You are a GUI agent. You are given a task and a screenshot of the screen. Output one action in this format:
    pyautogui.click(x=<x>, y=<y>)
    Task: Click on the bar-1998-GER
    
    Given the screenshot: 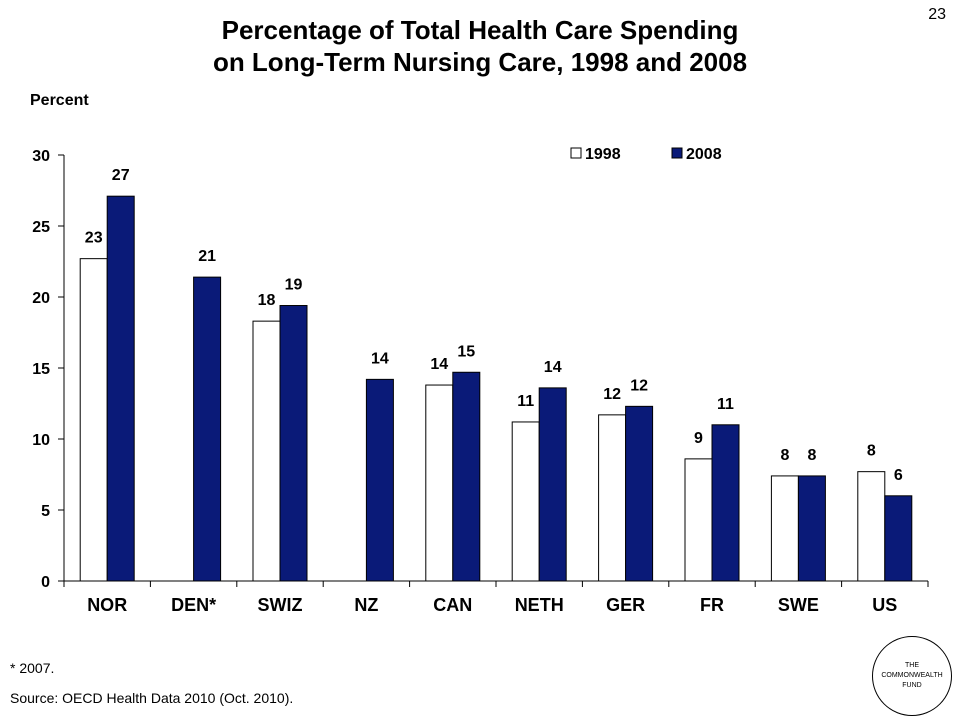 What is the action you would take?
    pyautogui.click(x=612, y=498)
    